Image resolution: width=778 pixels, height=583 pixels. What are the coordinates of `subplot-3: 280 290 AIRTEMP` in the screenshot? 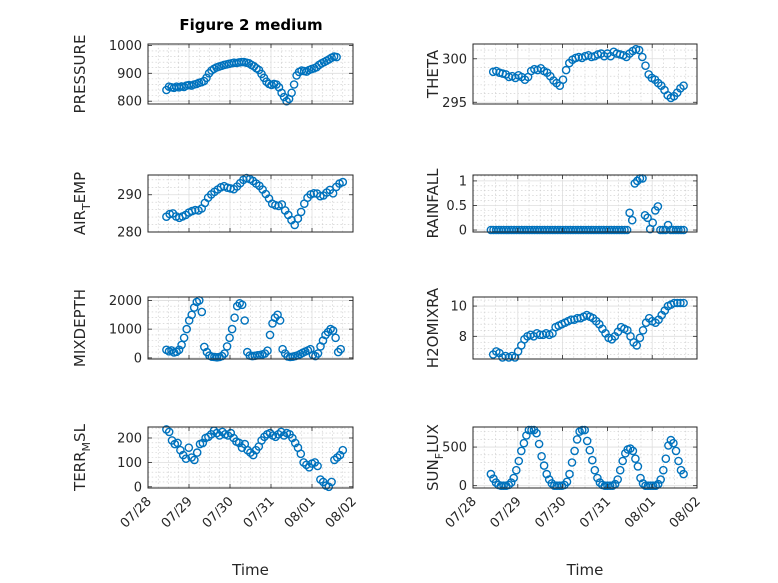 It's located at (212, 206).